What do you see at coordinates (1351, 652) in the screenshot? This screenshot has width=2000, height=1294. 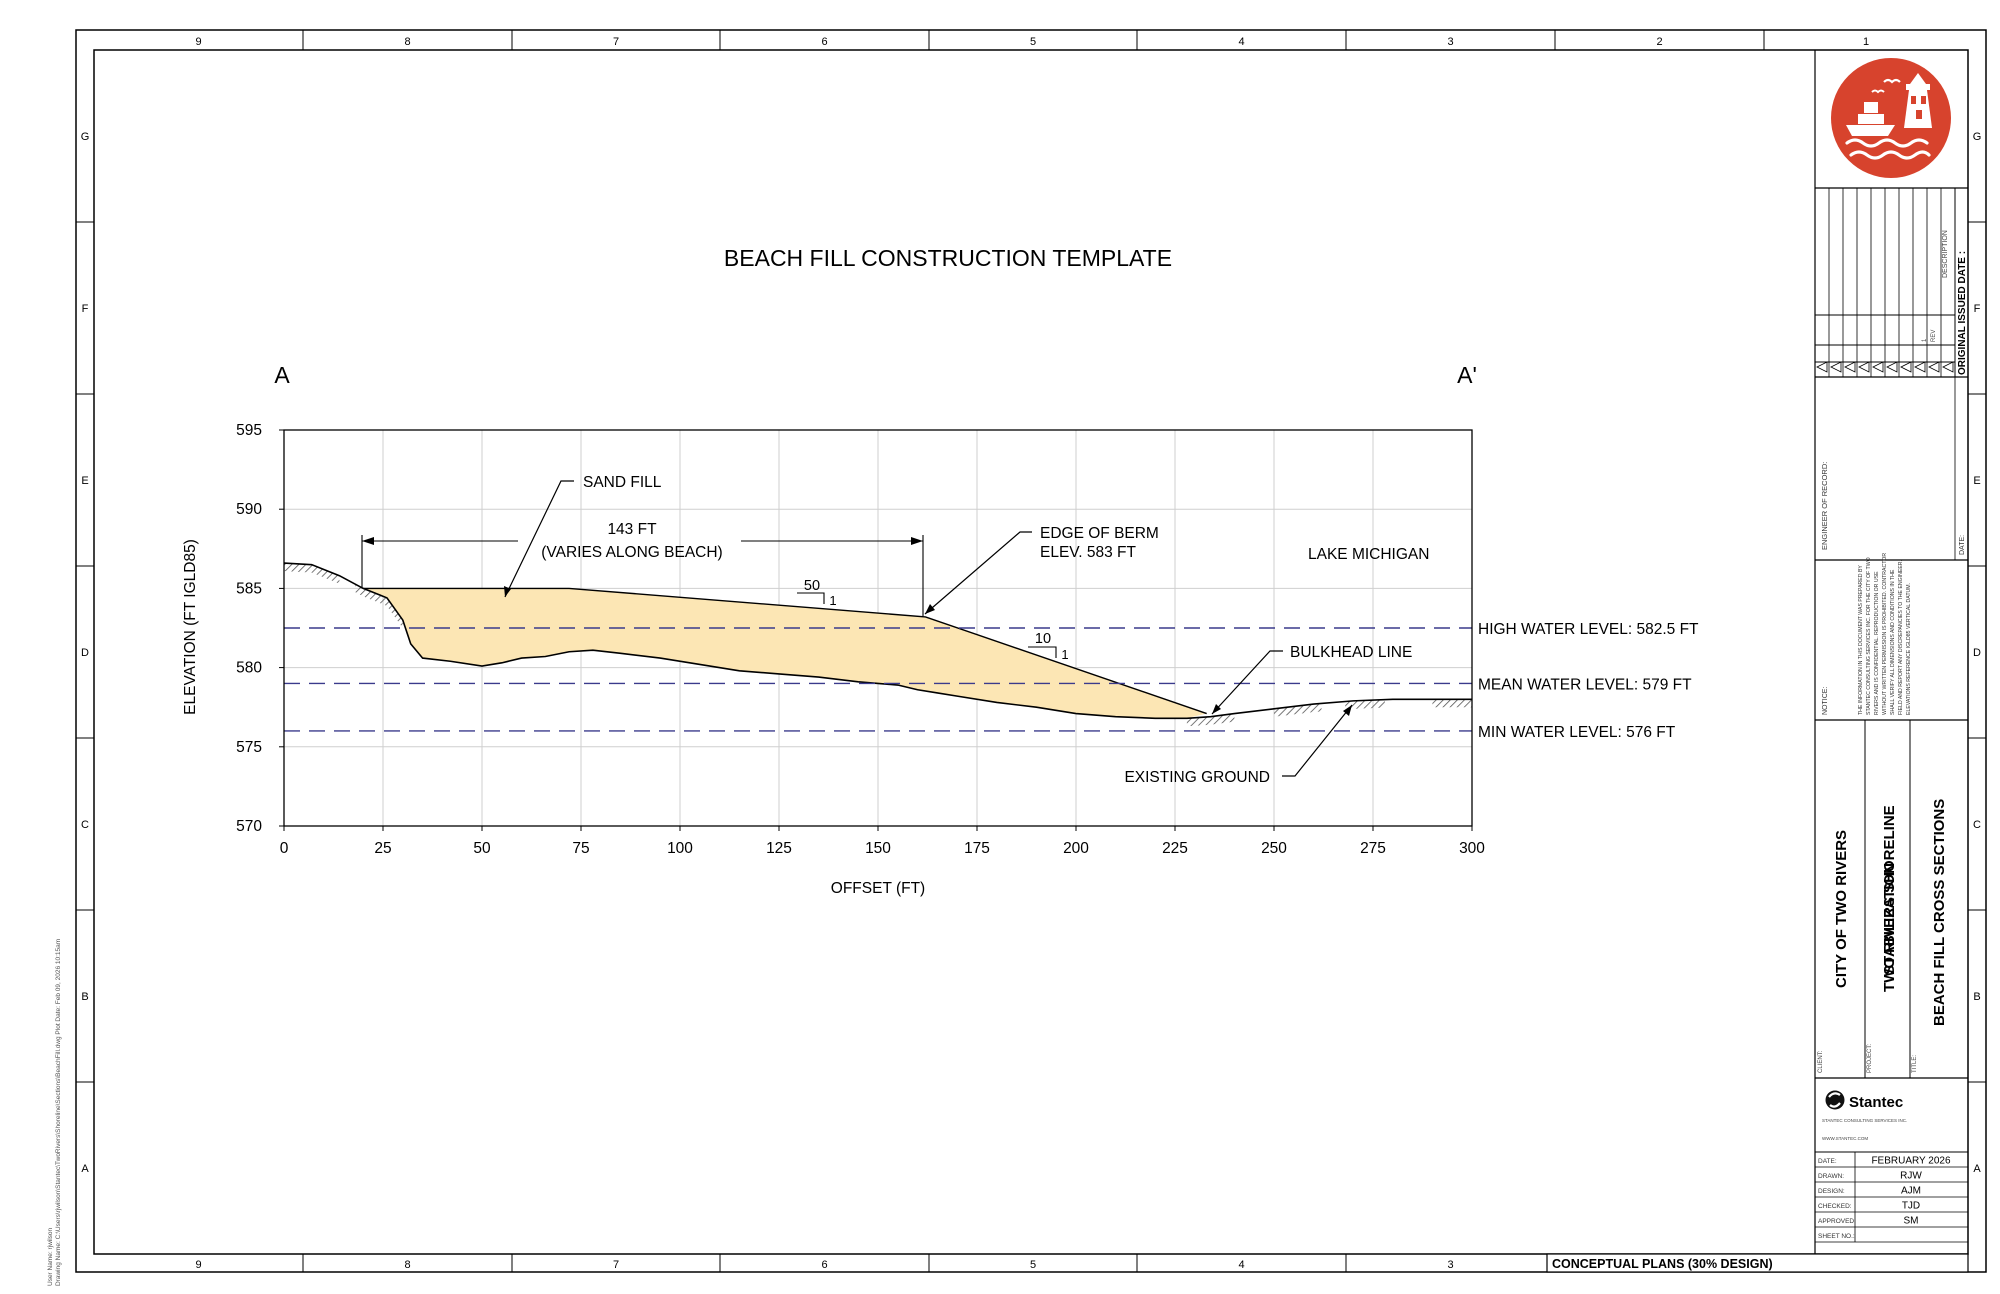 I see `bulkhead-label: BULKHEAD LINE` at bounding box center [1351, 652].